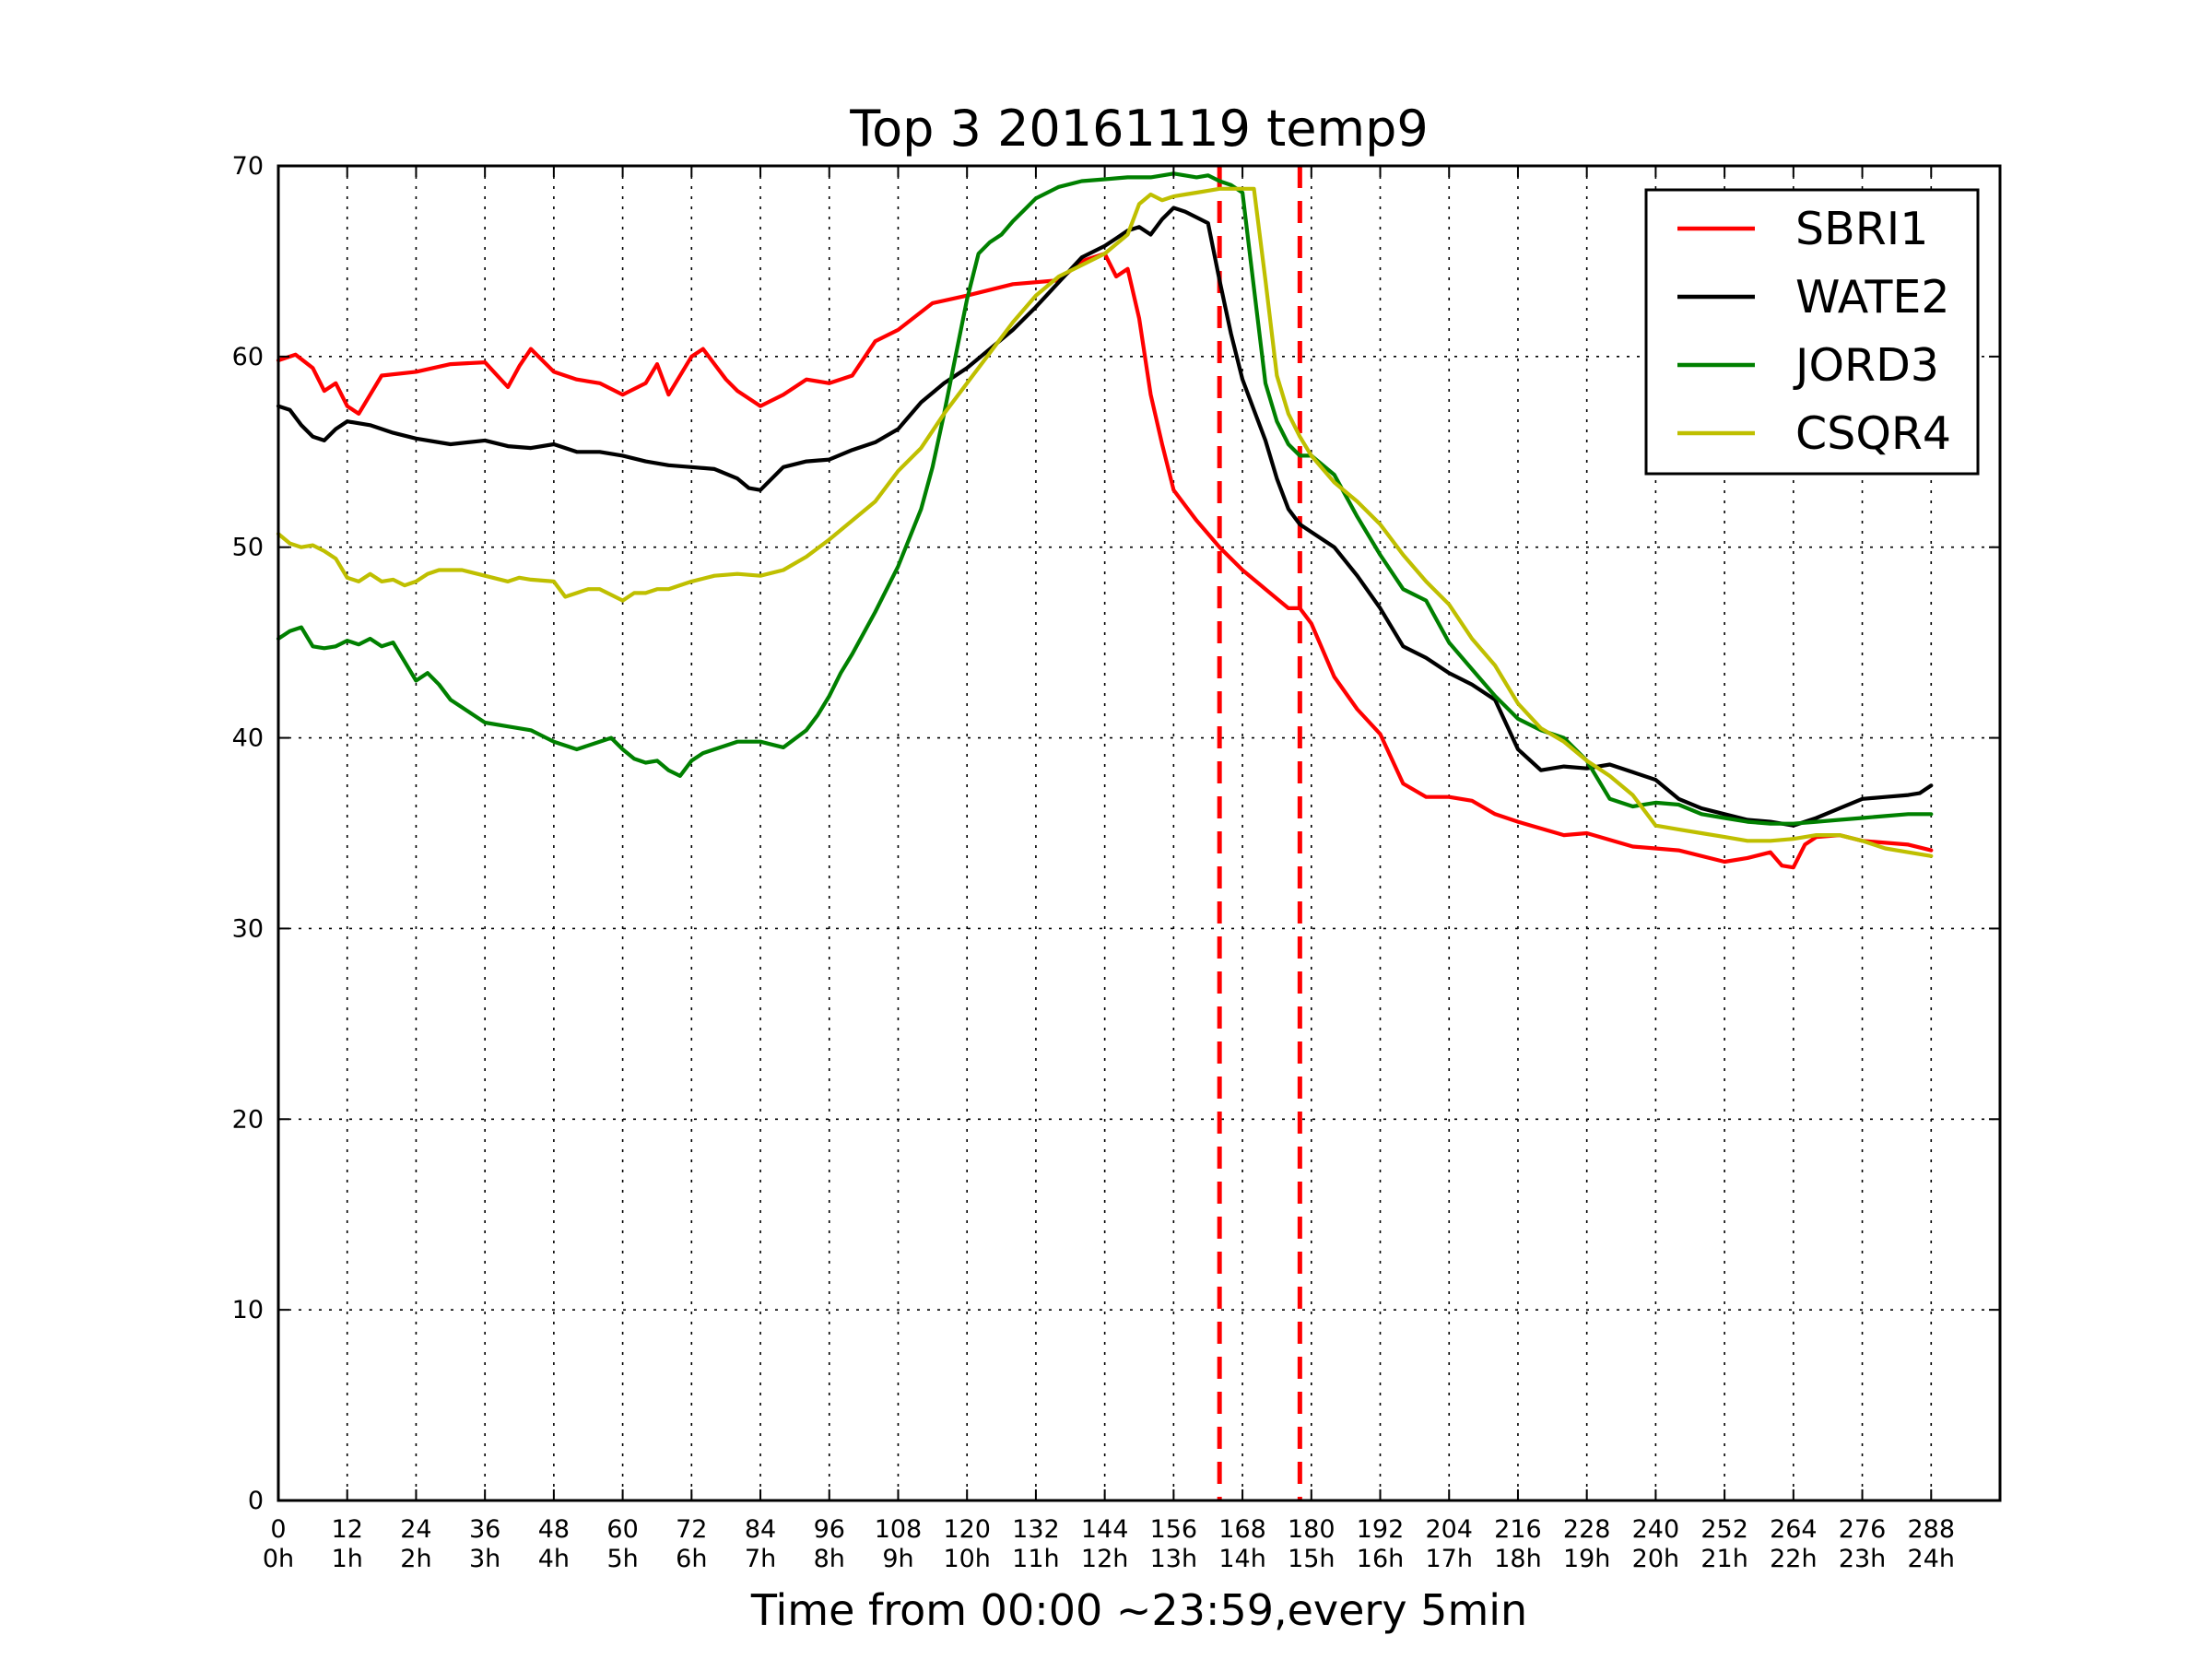 The height and width of the screenshot is (1659, 2212). I want to click on x-tick-sublabel: 16h, so click(1380, 1559).